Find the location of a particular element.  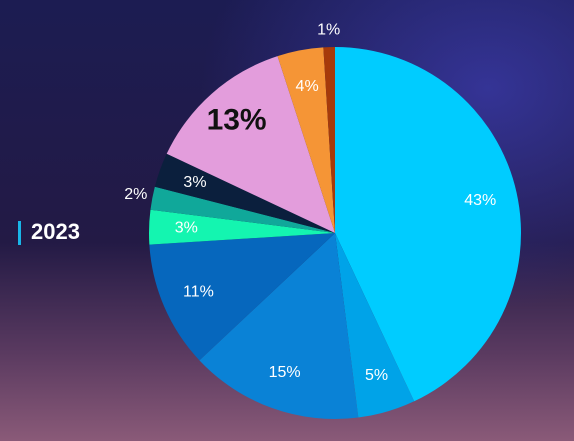

data-label: 4% is located at coordinates (307, 86).